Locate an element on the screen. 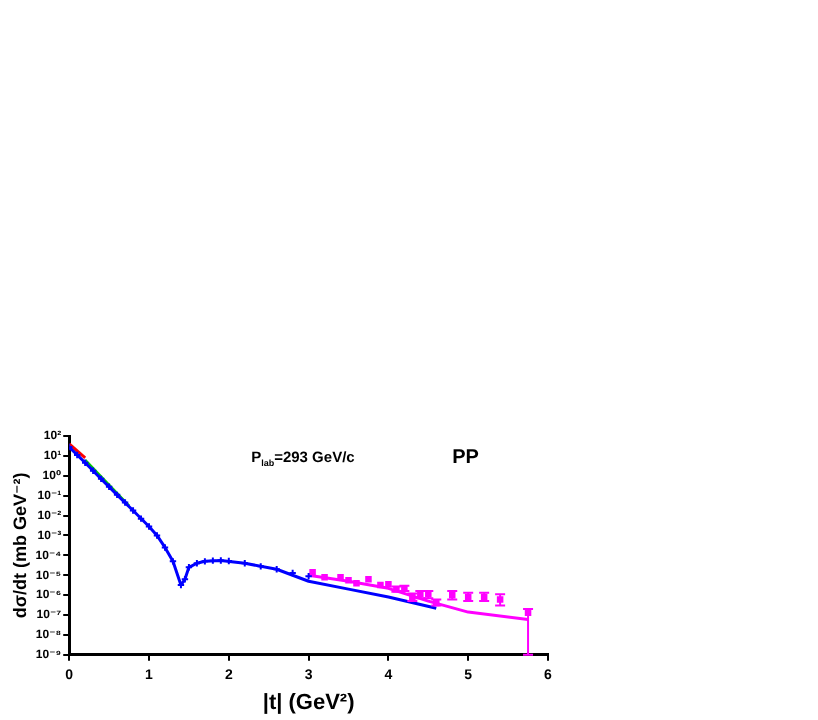 The width and height of the screenshot is (818, 720). x-axis-title: |t| (GeV²) is located at coordinates (309, 702).